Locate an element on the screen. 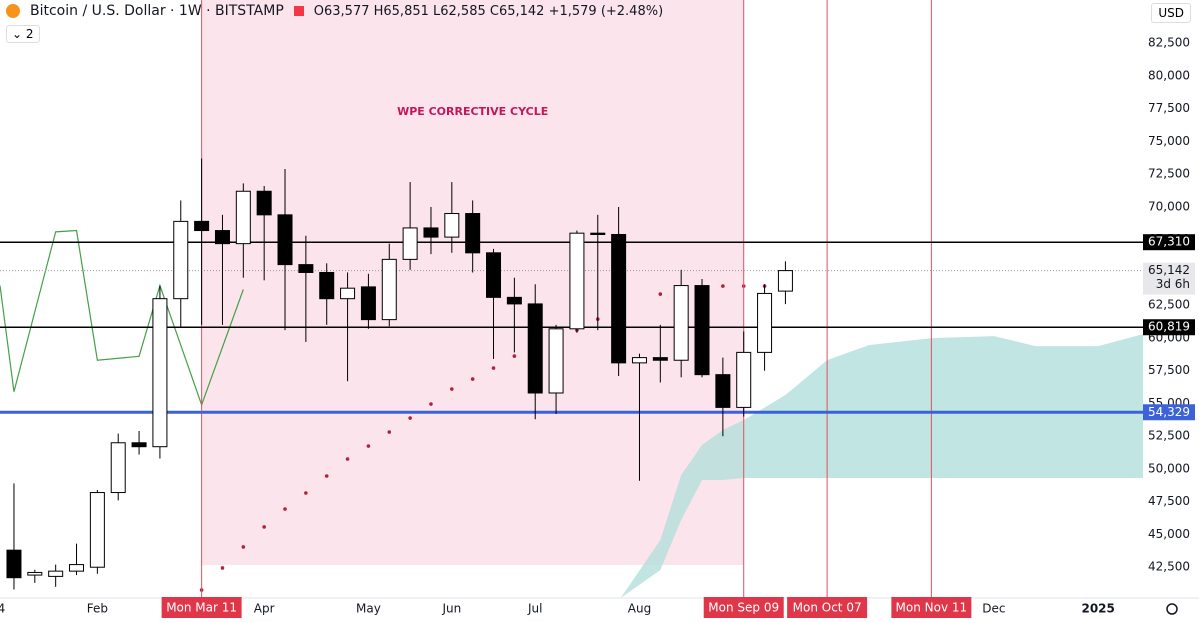  countdown: 3d 6h is located at coordinates (1173, 284).